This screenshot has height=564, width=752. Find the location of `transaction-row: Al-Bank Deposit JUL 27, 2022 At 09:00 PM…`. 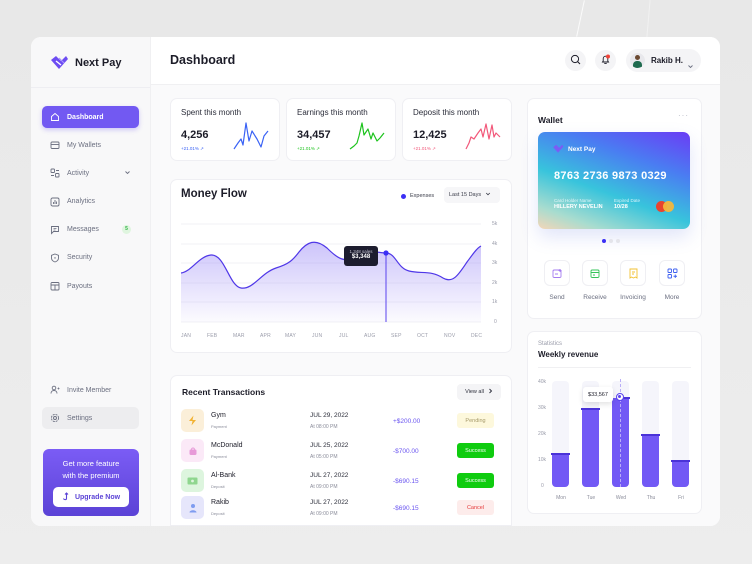

transaction-row: Al-Bank Deposit JUL 27, 2022 At 09:00 PM… is located at coordinates (341, 481).